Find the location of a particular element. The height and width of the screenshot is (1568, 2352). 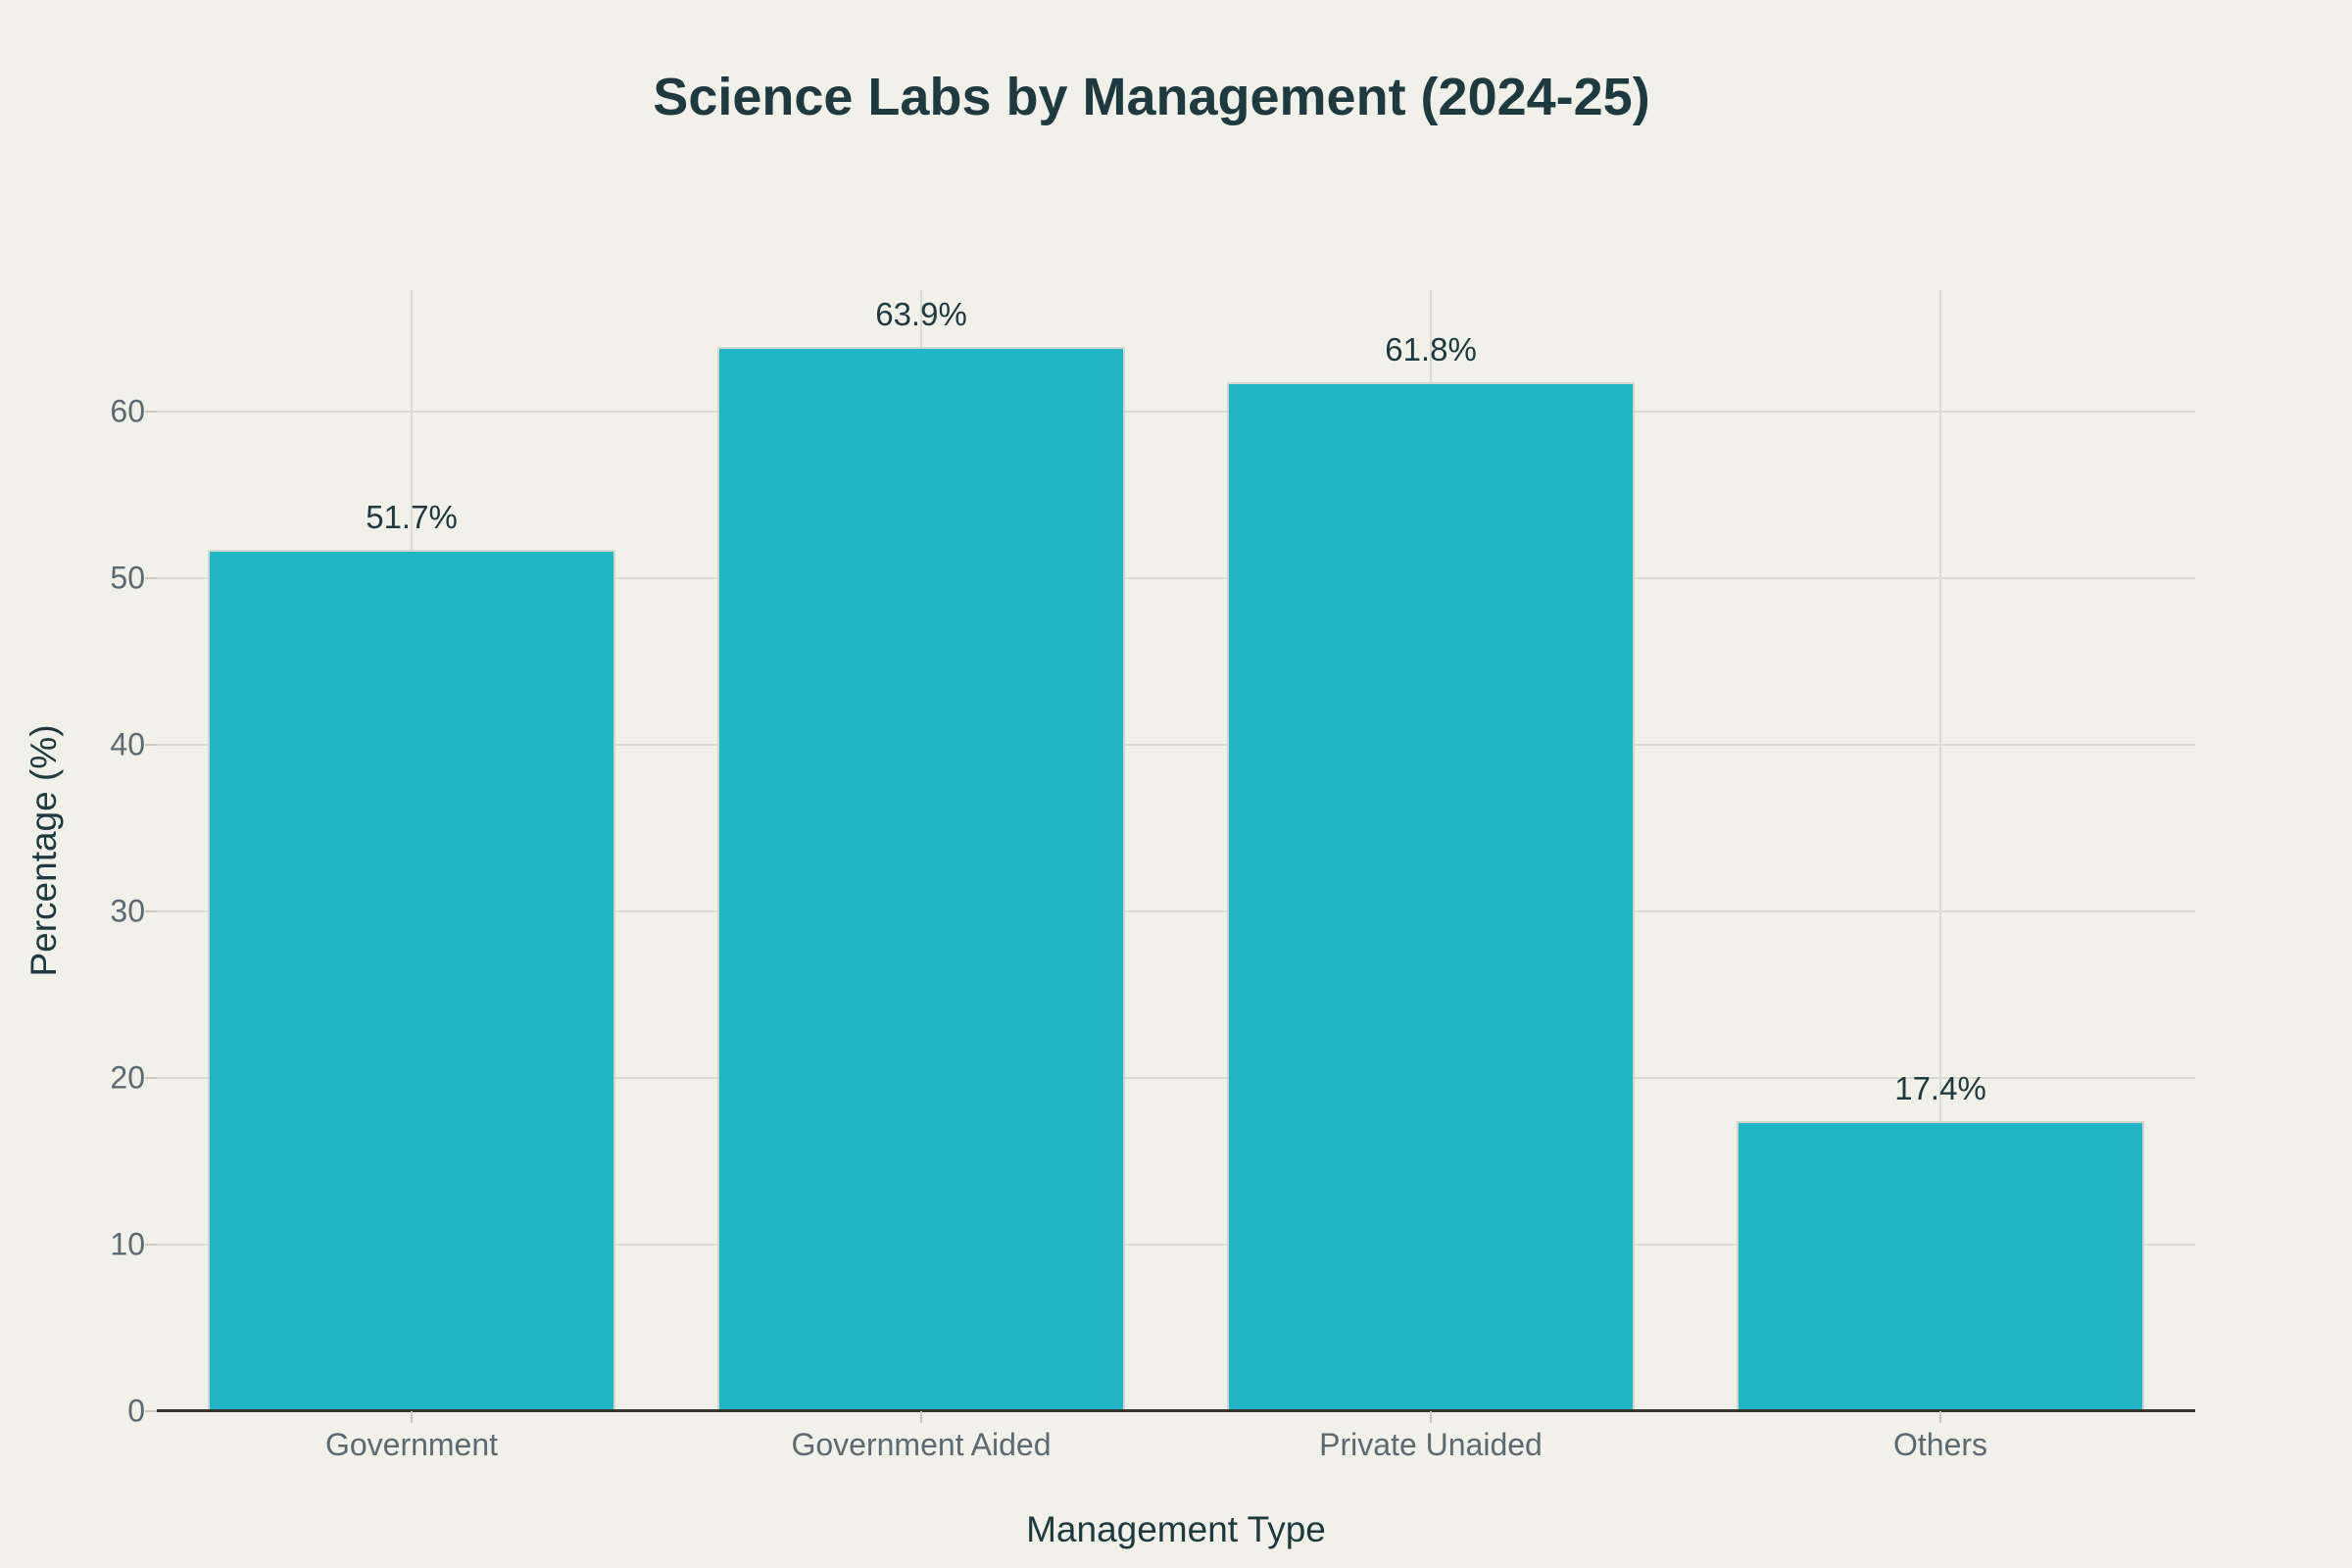

x-tick-label-0: Government is located at coordinates (411, 1444).